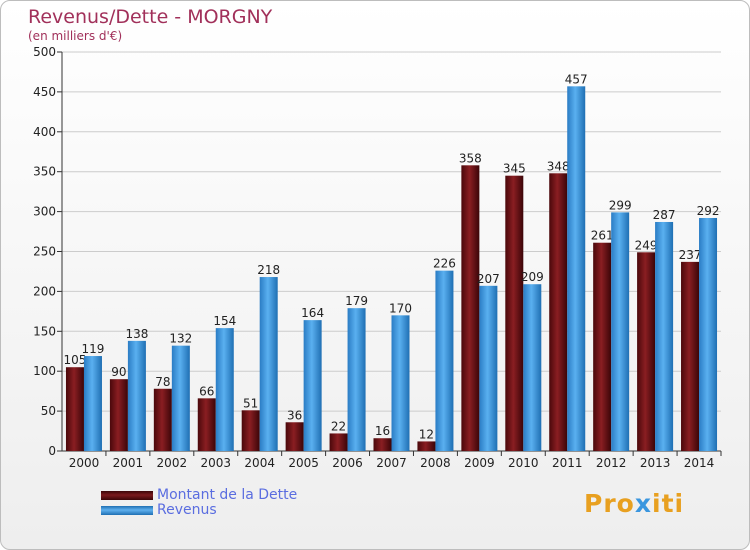 The image size is (750, 550). I want to click on legend-item-dette: Montant de la Dette, so click(199, 495).